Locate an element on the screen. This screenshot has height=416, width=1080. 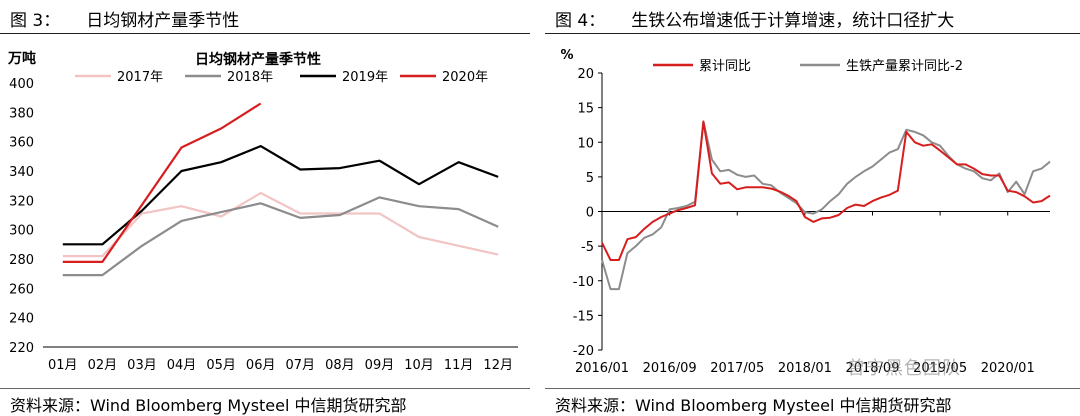
figure-4-title: 图 4： 生铁公布增速低于计算增速，统计口径扩大 is located at coordinates (754, 18).